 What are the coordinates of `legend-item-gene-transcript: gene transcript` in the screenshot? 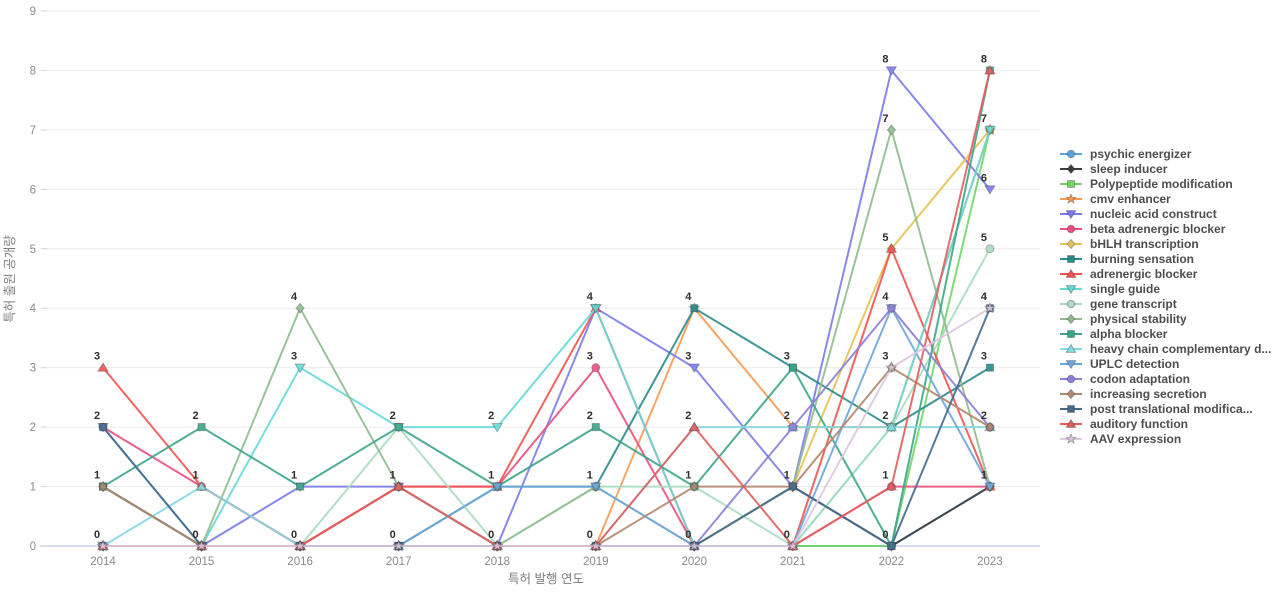 It's located at (1164, 304).